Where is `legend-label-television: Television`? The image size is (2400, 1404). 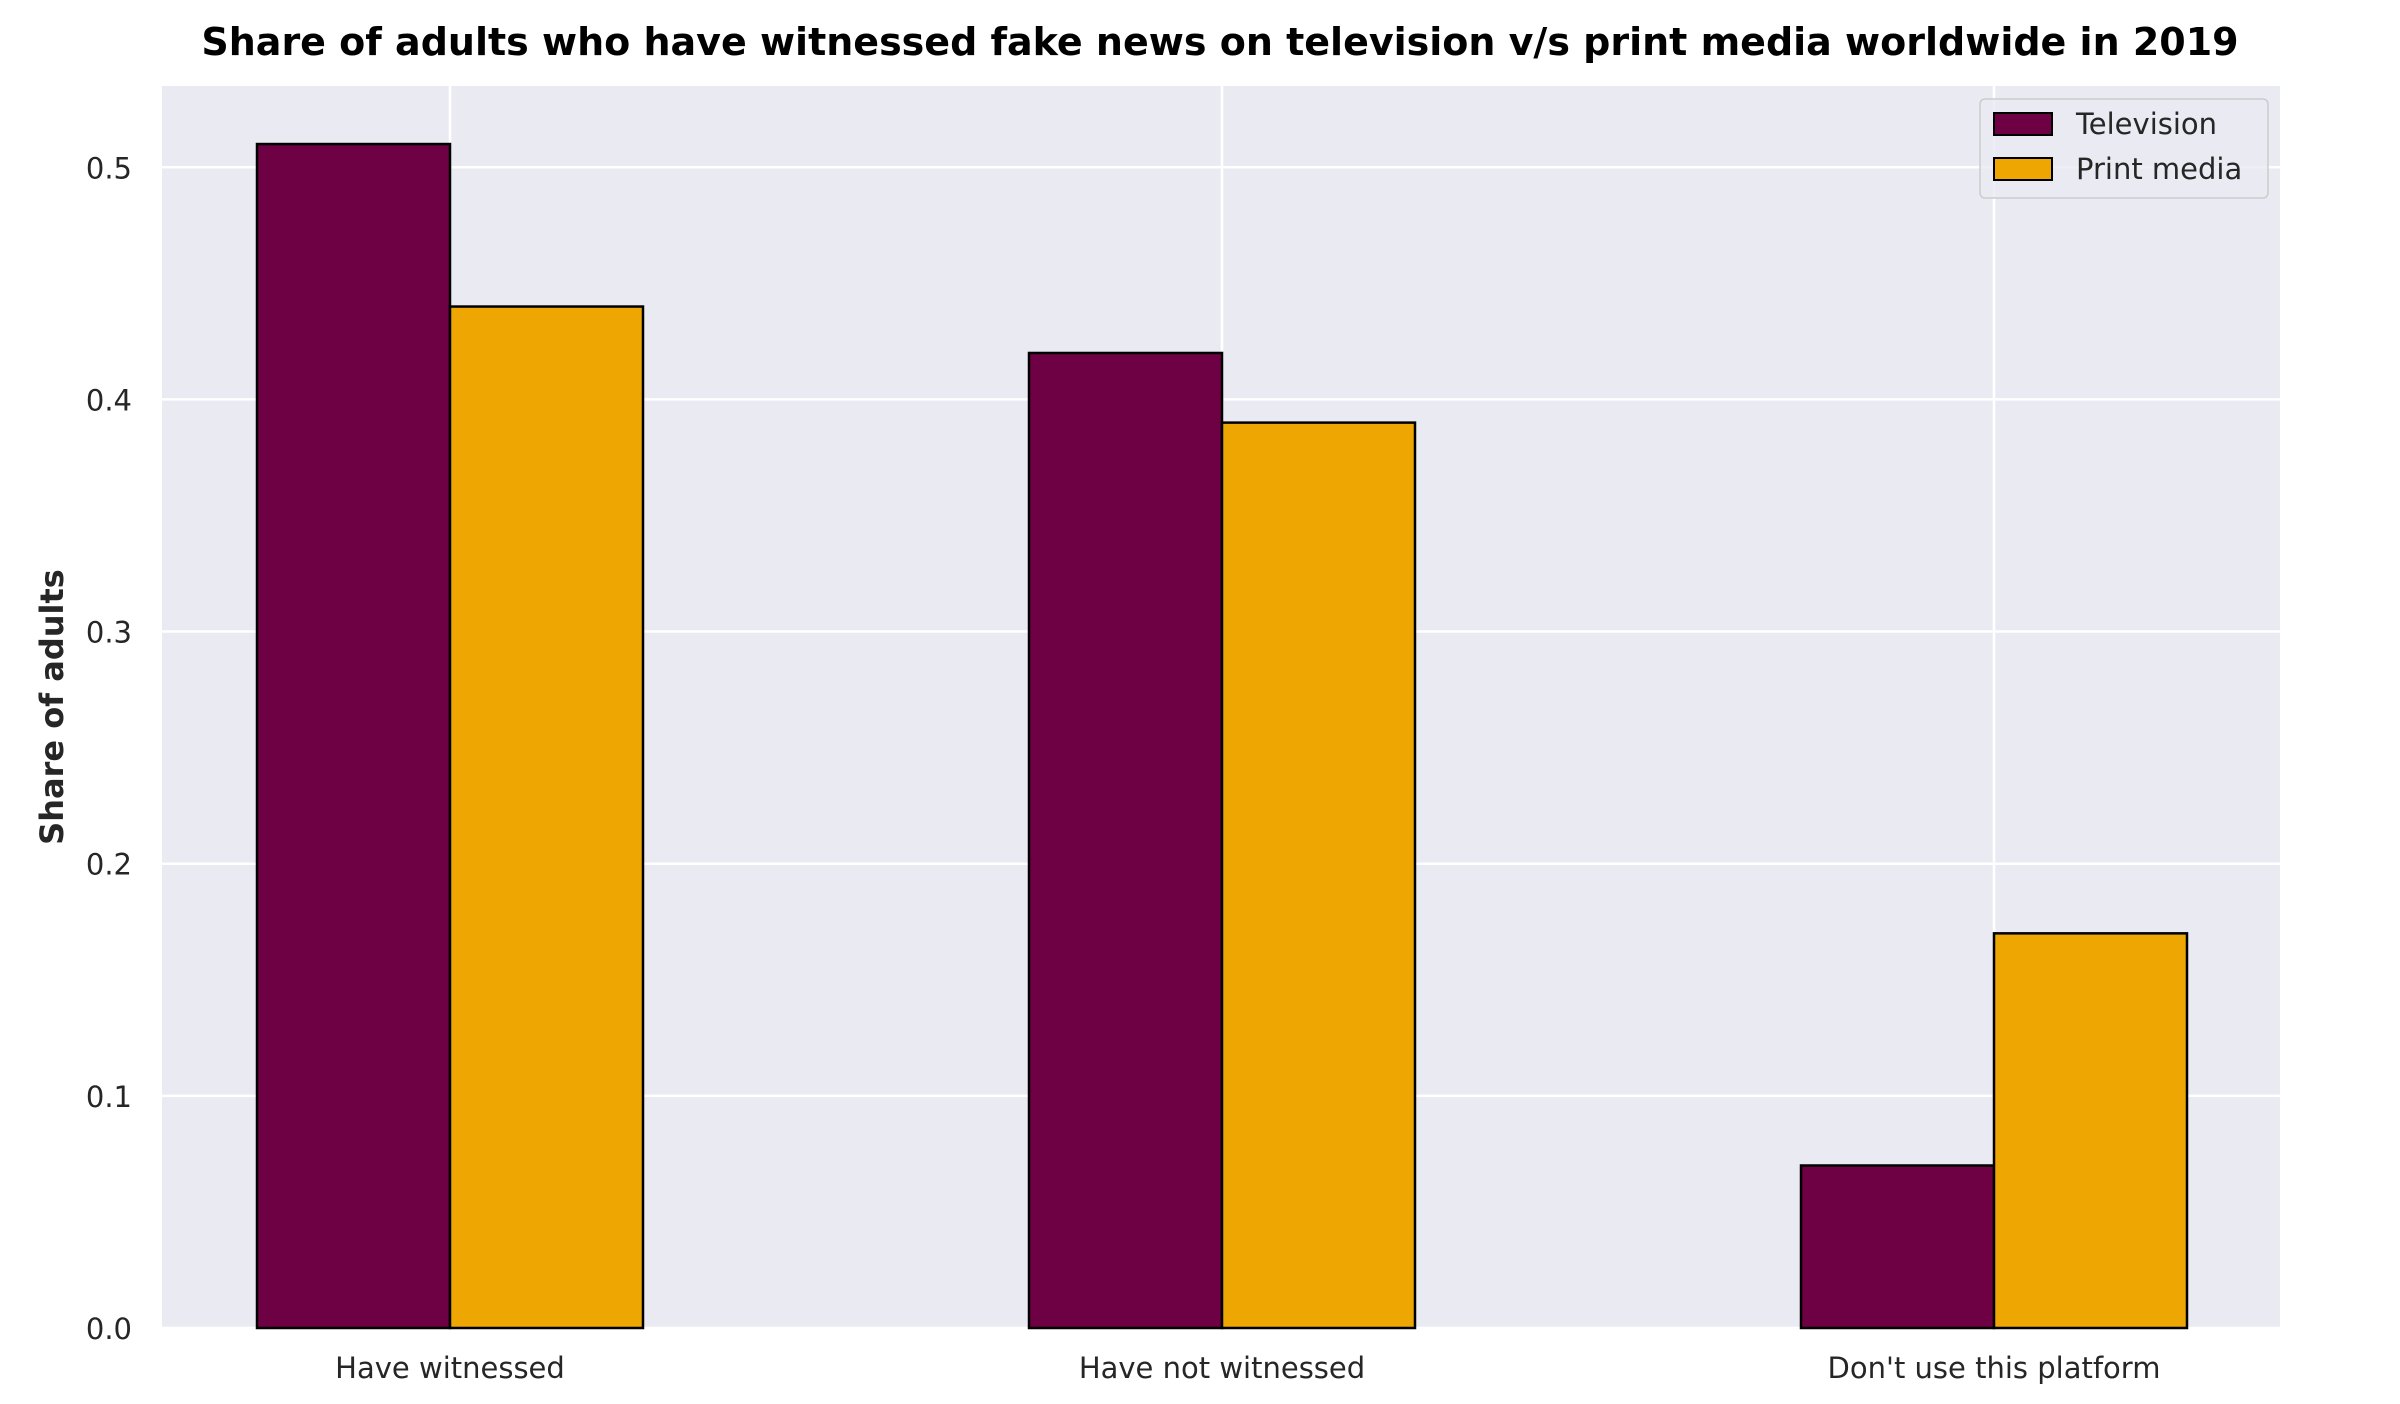
legend-label-television: Television is located at coordinates (2146, 124).